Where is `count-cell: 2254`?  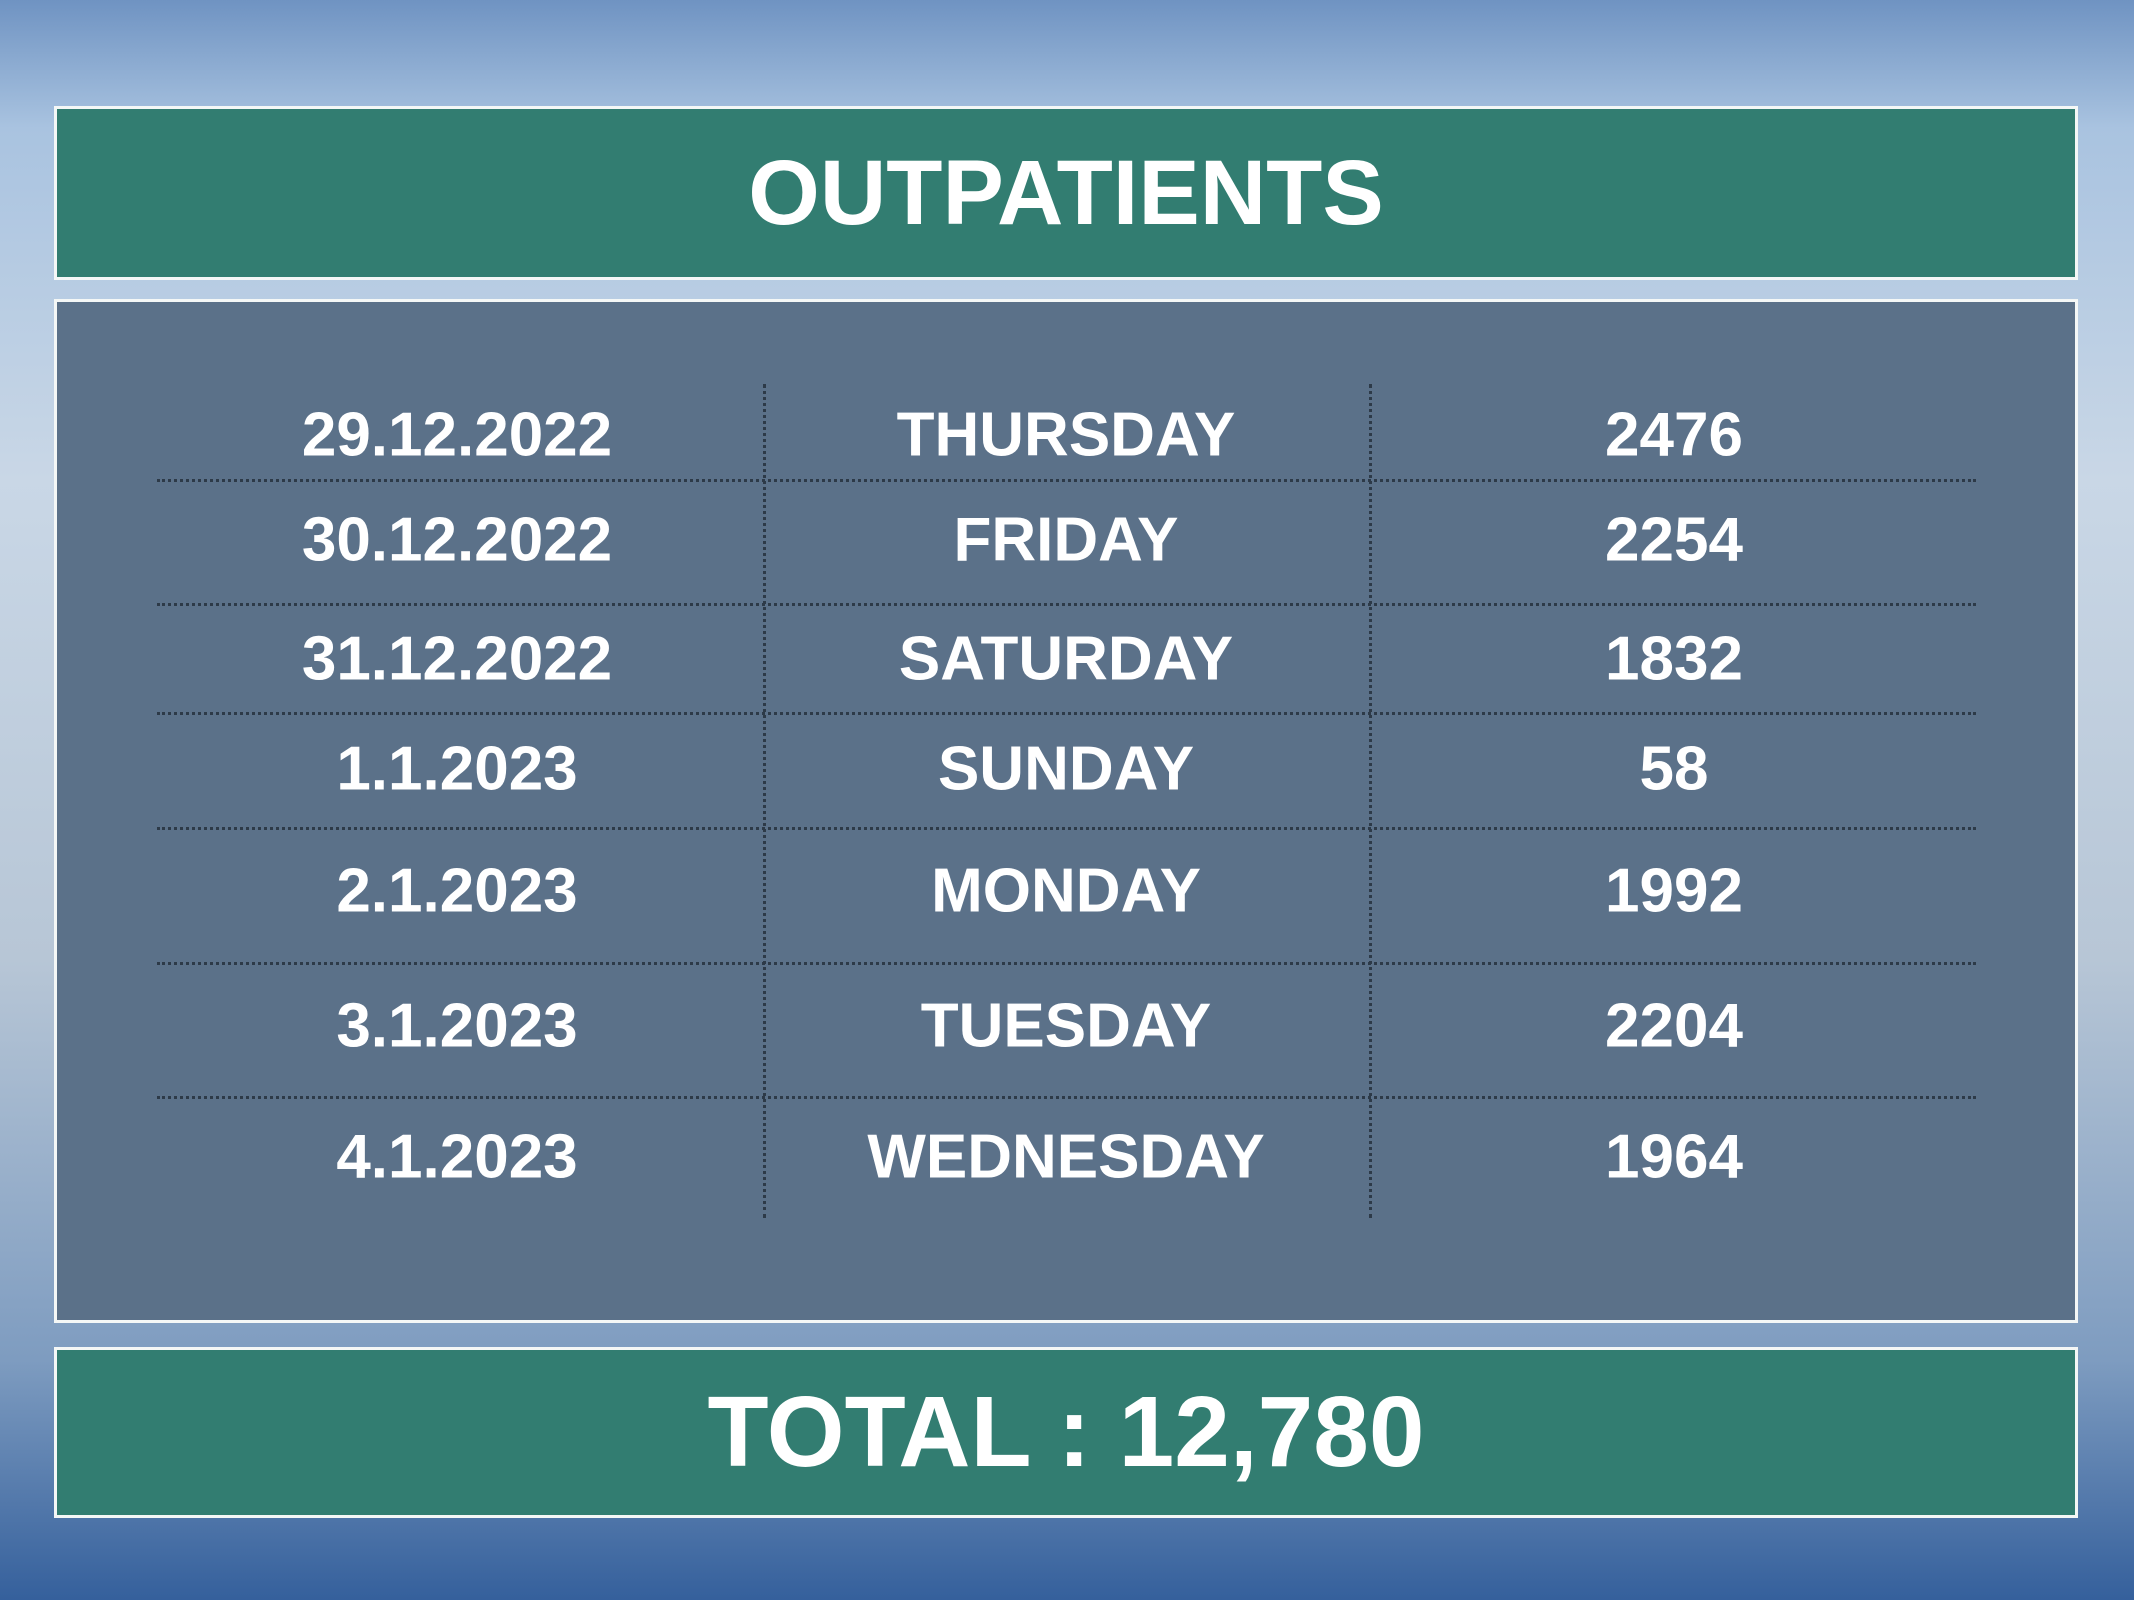 count-cell: 2254 is located at coordinates (1674, 540).